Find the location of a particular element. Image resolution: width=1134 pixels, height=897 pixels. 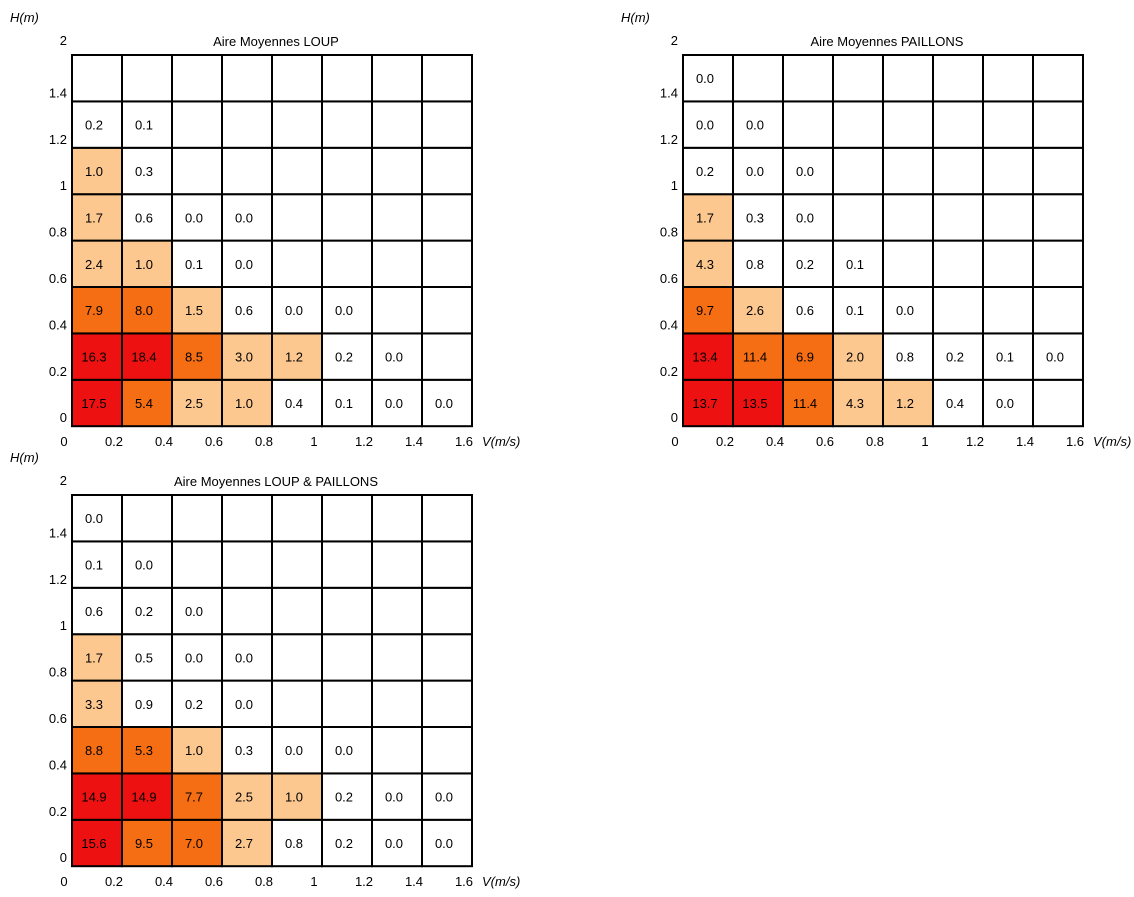

y-tick-label: 1.4 is located at coordinates (58, 92).